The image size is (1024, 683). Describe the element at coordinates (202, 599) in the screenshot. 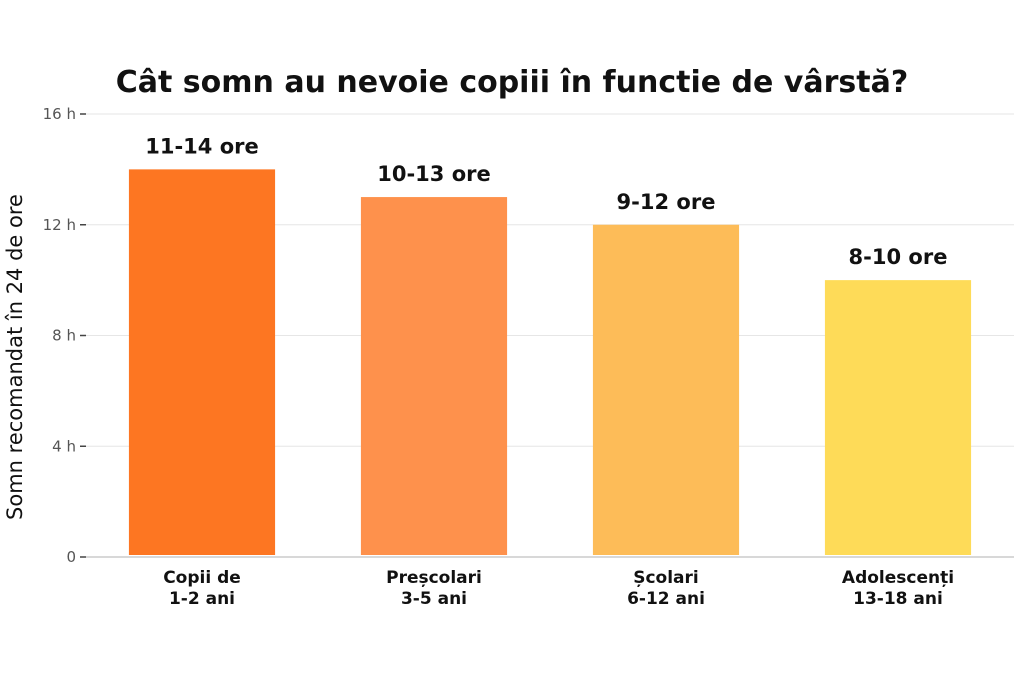

I see `category-label: 1-2 ani` at that location.